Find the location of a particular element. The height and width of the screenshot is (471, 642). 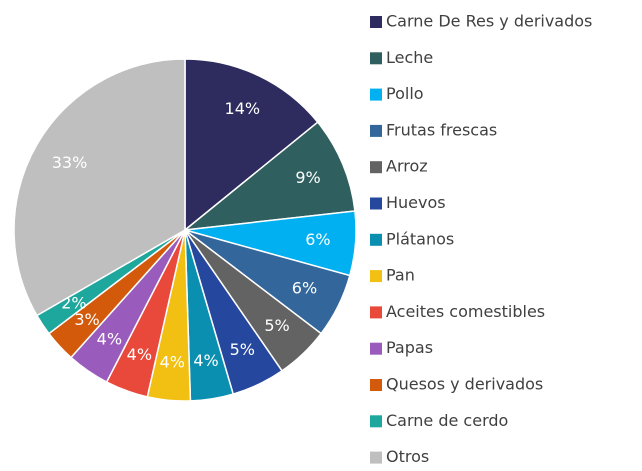

legend-label: Arroz is located at coordinates (407, 166).